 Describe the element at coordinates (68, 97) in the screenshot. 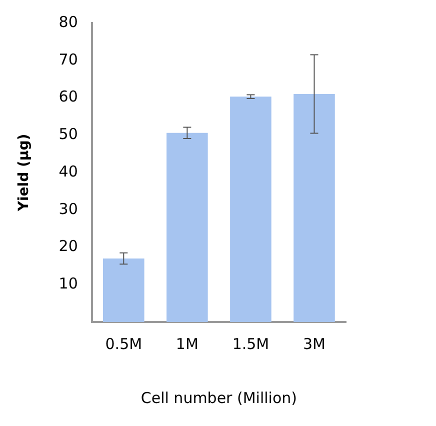

I see `y-tick-label: 60` at that location.